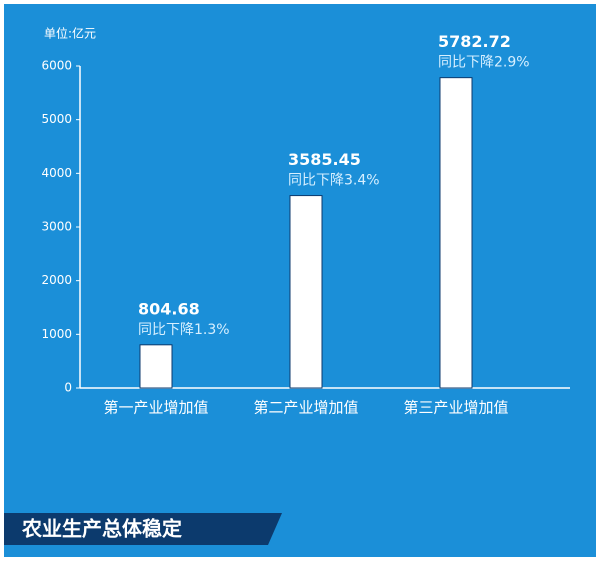  Describe the element at coordinates (56, 119) in the screenshot. I see `y-tick-label: 5000` at that location.